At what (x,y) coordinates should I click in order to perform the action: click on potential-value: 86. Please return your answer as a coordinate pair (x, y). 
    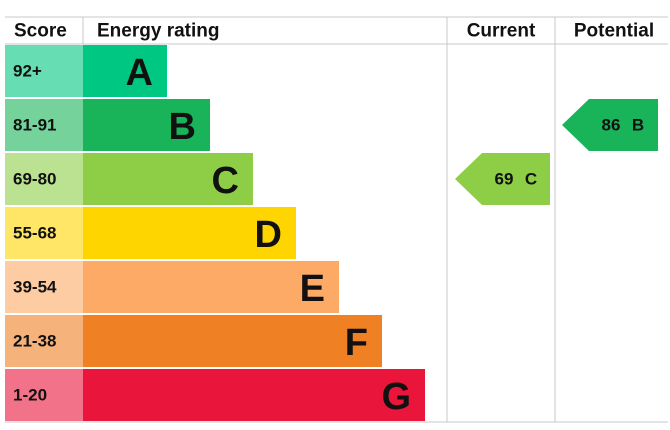
    Looking at the image, I should click on (611, 125).